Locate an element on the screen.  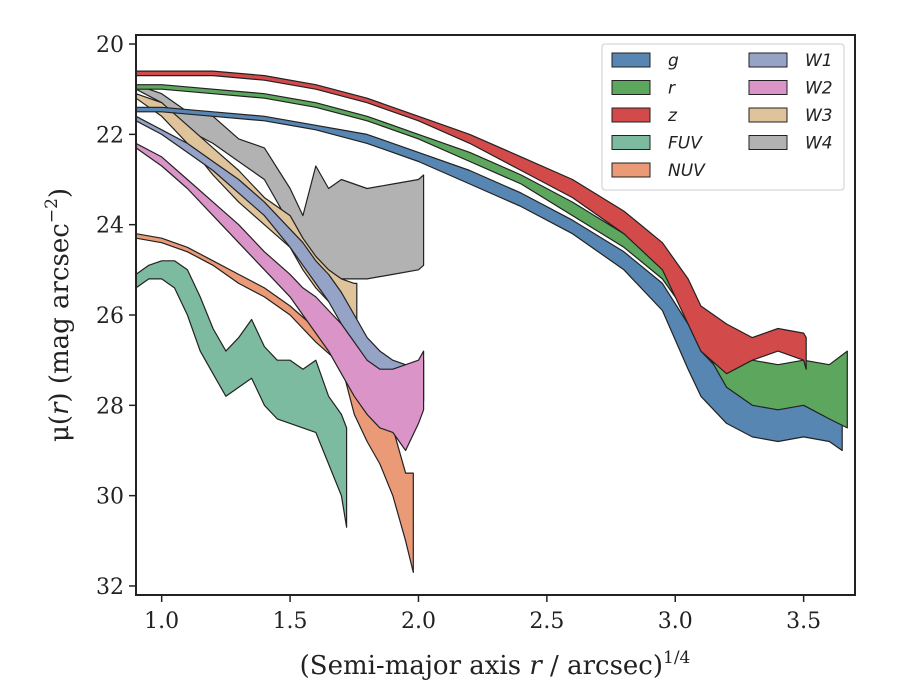
x-tick-label: 1.5 is located at coordinates (290, 621).